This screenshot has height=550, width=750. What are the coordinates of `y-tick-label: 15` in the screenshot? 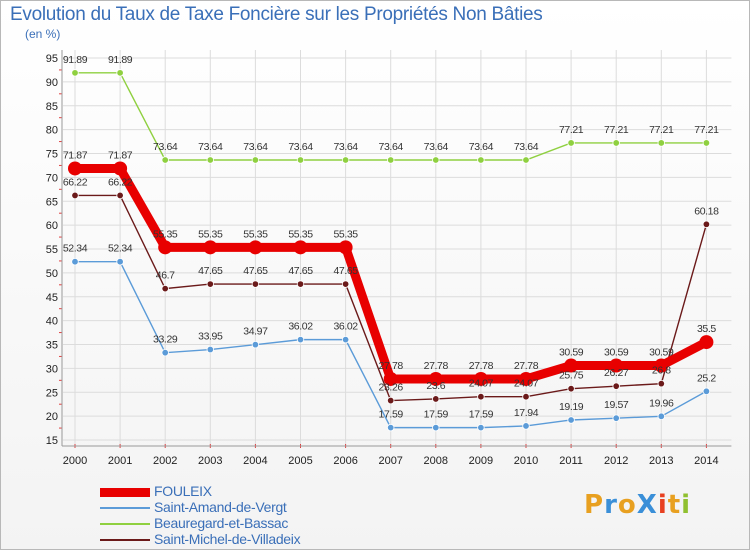 It's located at (52, 441).